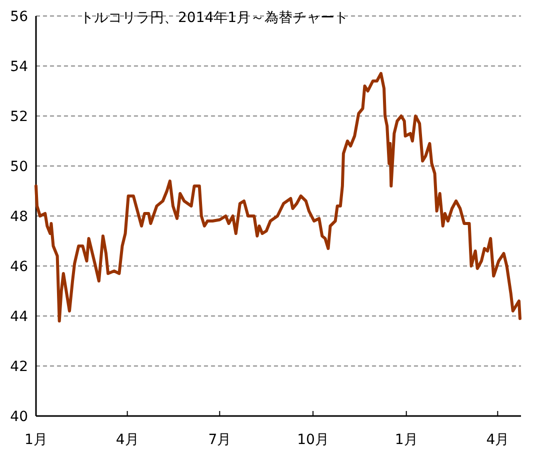 The image size is (545, 455). Describe the element at coordinates (19, 417) in the screenshot. I see `y-tick-label: 40` at that location.